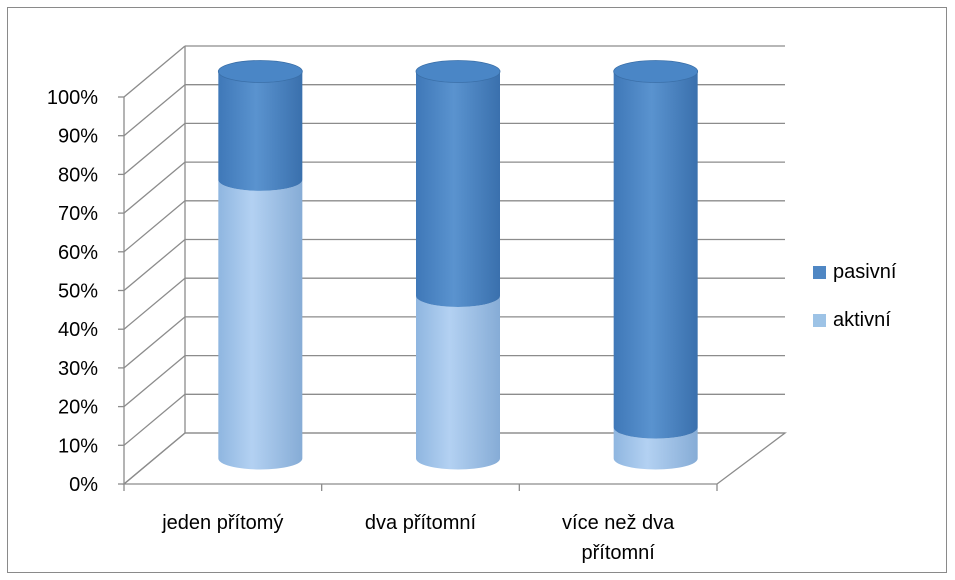 Image resolution: width=955 pixels, height=580 pixels. I want to click on legend-label: pasivní, so click(865, 272).